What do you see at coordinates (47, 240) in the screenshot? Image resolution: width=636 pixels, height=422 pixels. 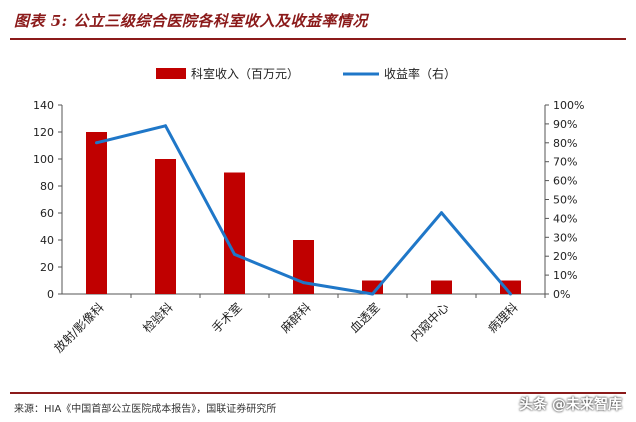 I see `y-left-tick-label: 40` at bounding box center [47, 240].